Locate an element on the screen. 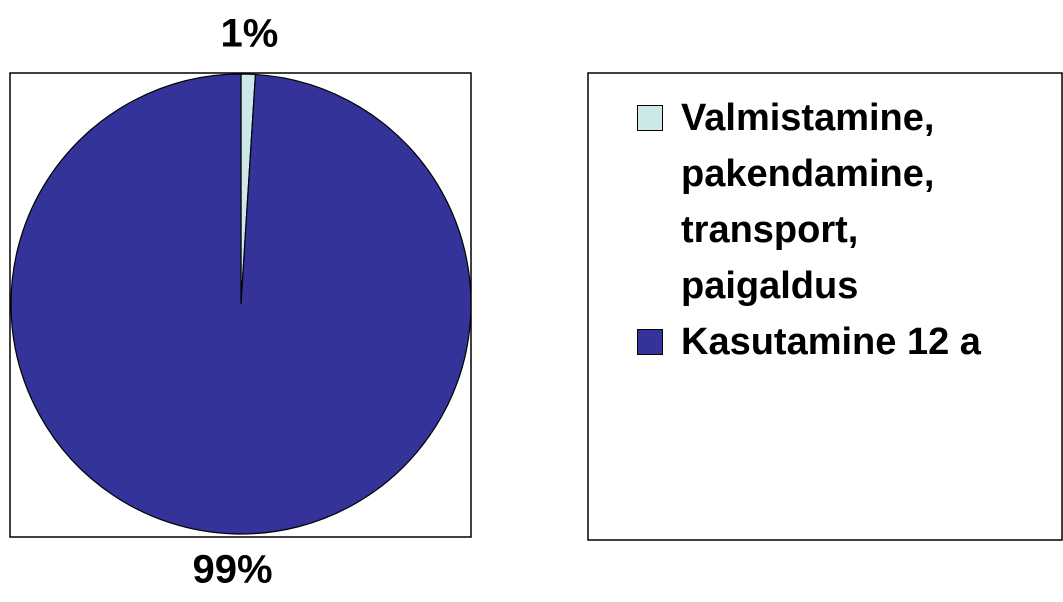 The height and width of the screenshot is (602, 1063). legend-label: Kasutamine 12 a is located at coordinates (831, 342).